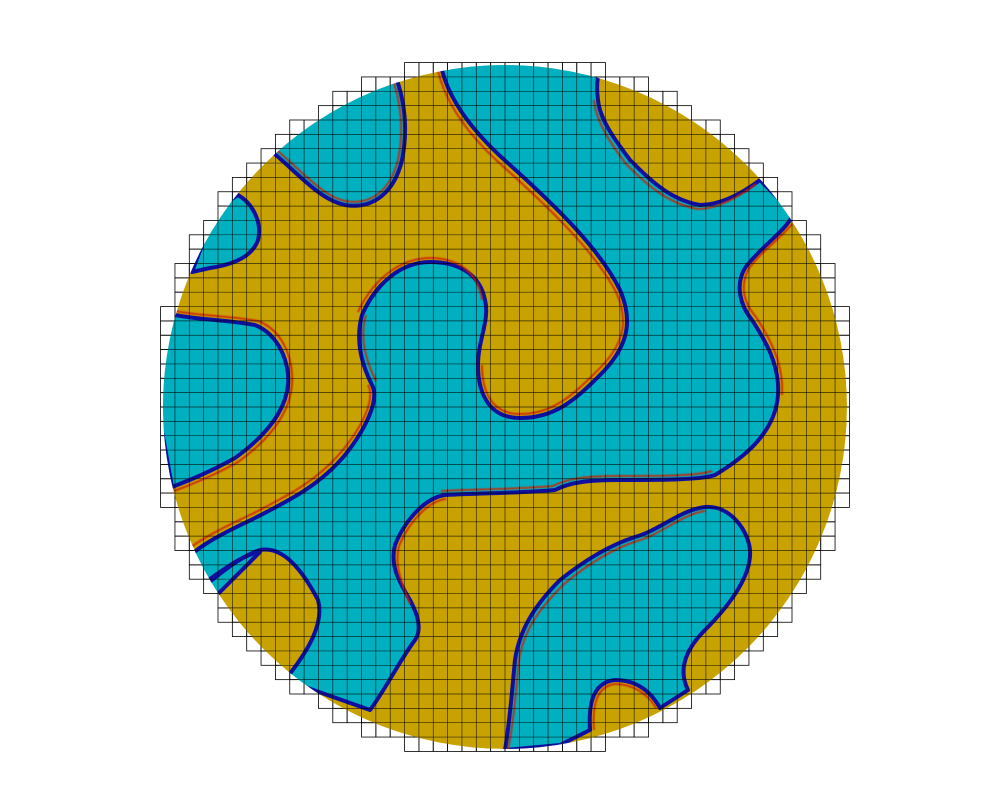 Image resolution: width=989 pixels, height=798 pixels. Describe the element at coordinates (227, 401) in the screenshot. I see `region-left-middle` at that location.